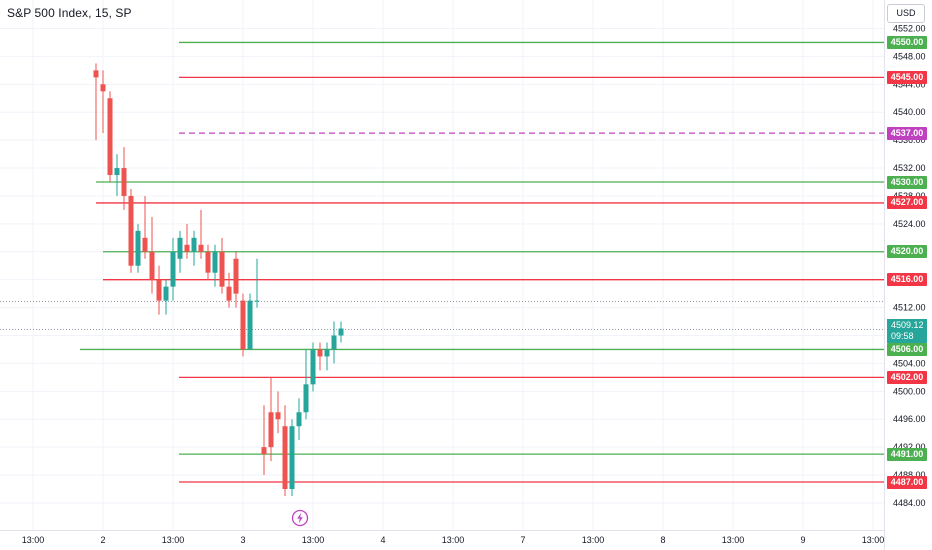 Image resolution: width=932 pixels, height=550 pixels. What do you see at coordinates (909, 196) in the screenshot?
I see `y-tick-label: 4528.00` at bounding box center [909, 196].